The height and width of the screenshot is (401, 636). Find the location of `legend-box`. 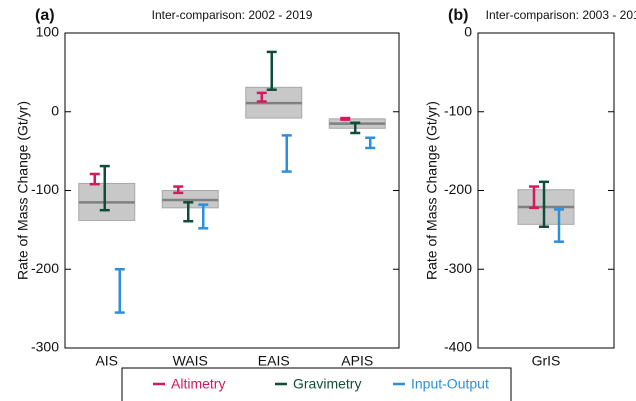

legend-box is located at coordinates (316, 384).